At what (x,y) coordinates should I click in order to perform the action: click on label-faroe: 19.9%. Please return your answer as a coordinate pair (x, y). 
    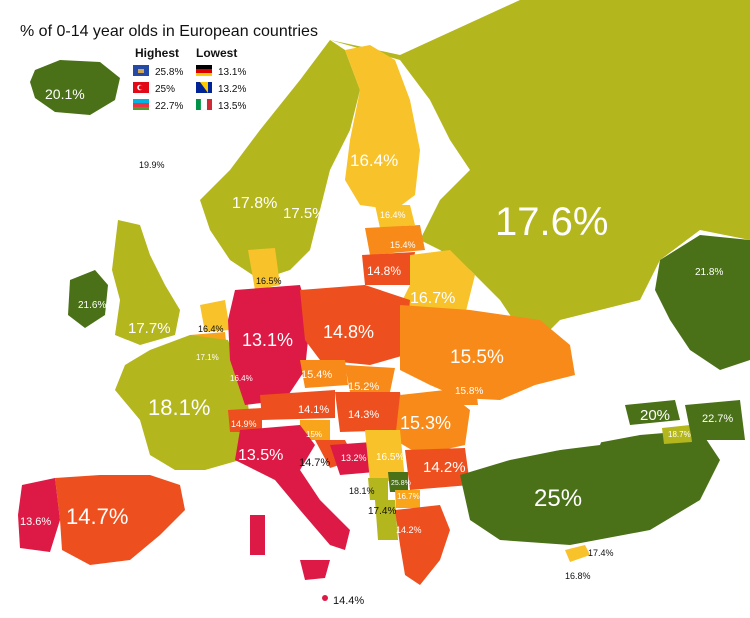
    Looking at the image, I should click on (152, 165).